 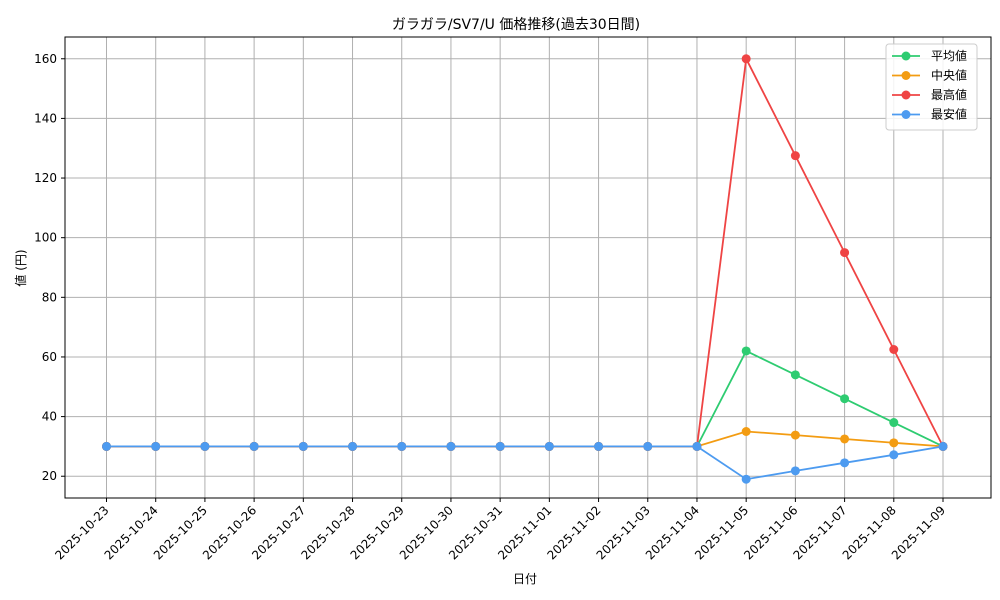 I want to click on y-tick-label: 140, so click(x=45, y=118).